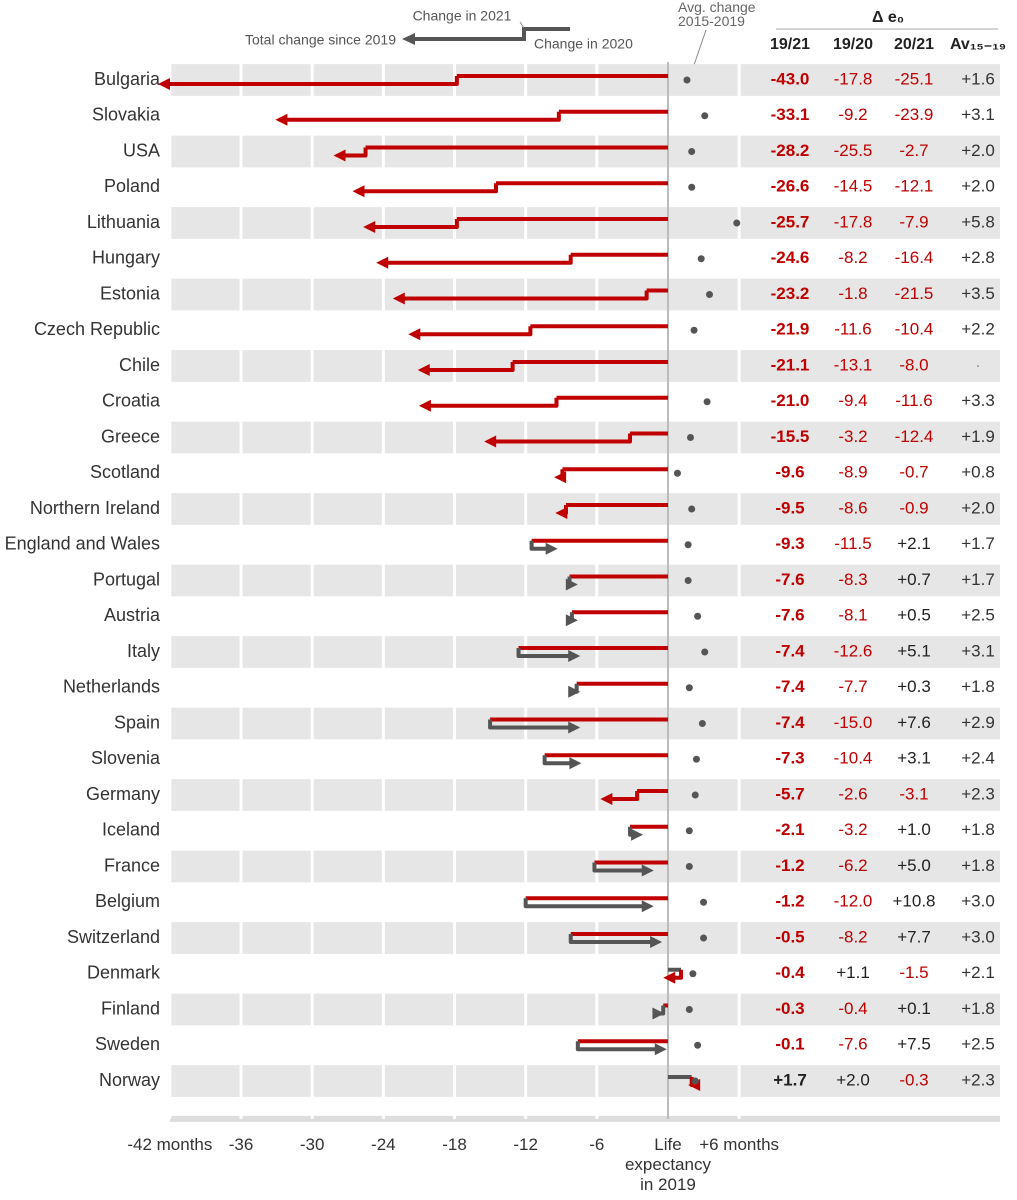 Image resolution: width=1017 pixels, height=1200 pixels. What do you see at coordinates (853, 78) in the screenshot?
I see `table-cell: -17.8` at bounding box center [853, 78].